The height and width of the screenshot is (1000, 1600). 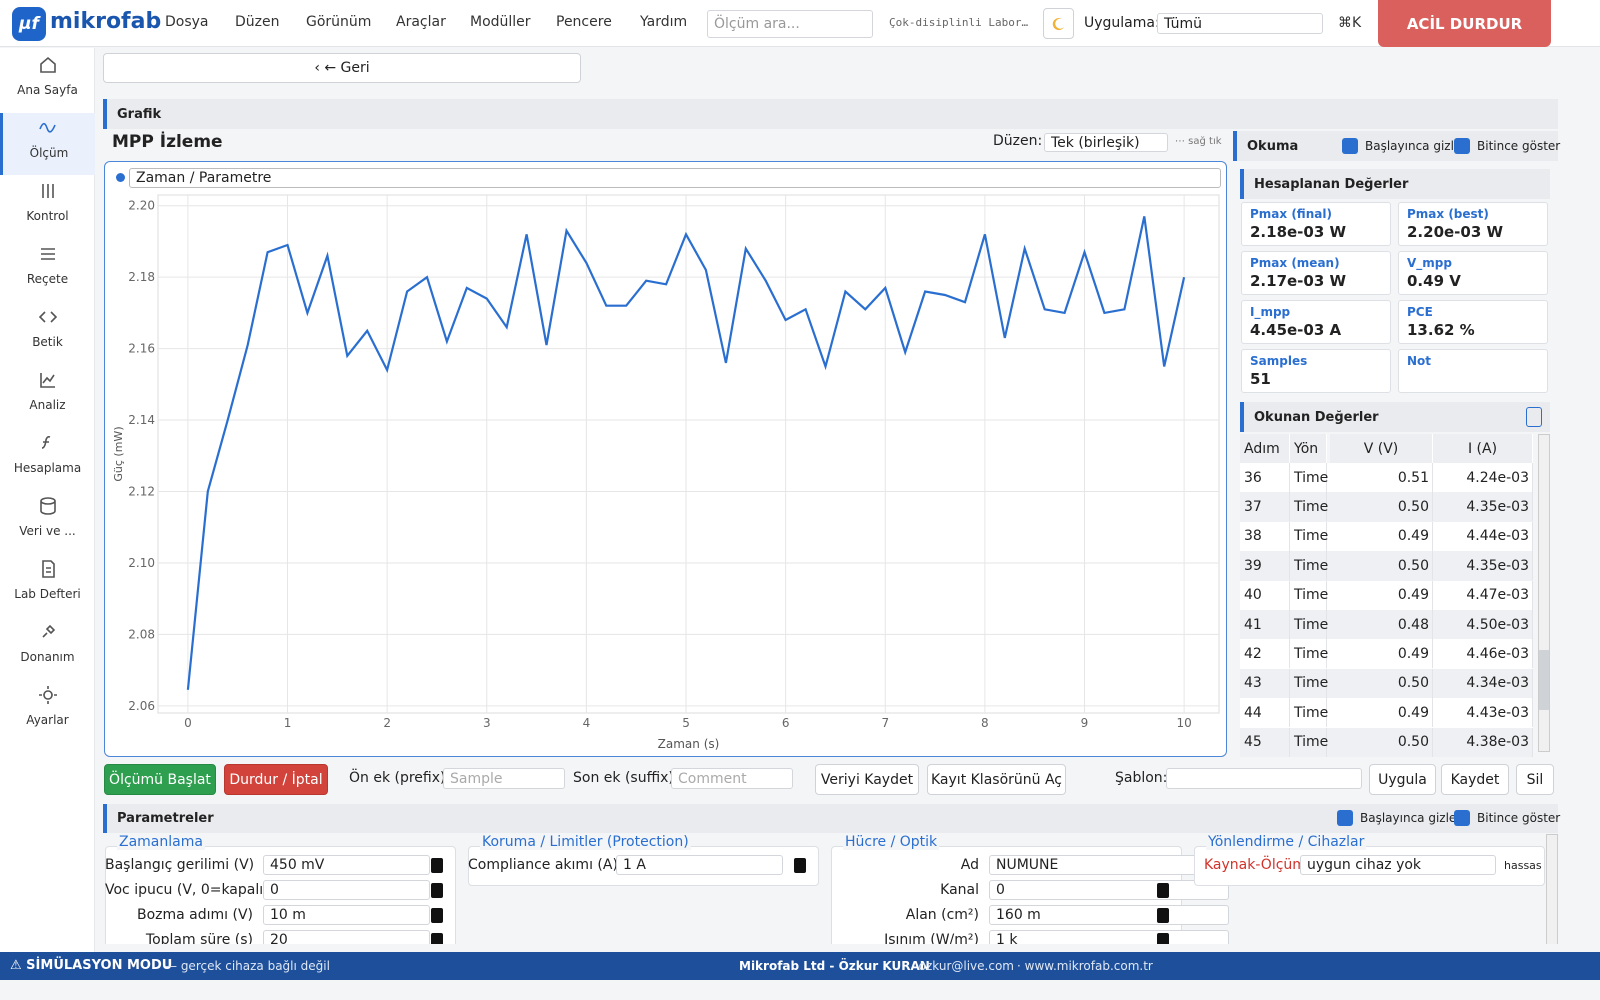 What do you see at coordinates (500, 22) in the screenshot?
I see `menu-item: Modüller` at bounding box center [500, 22].